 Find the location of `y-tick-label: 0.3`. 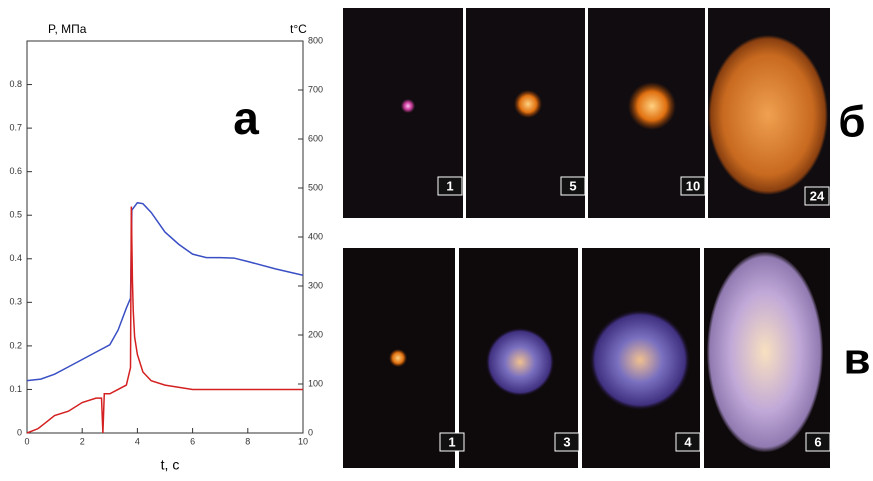

y-tick-label: 0.3 is located at coordinates (15, 302).